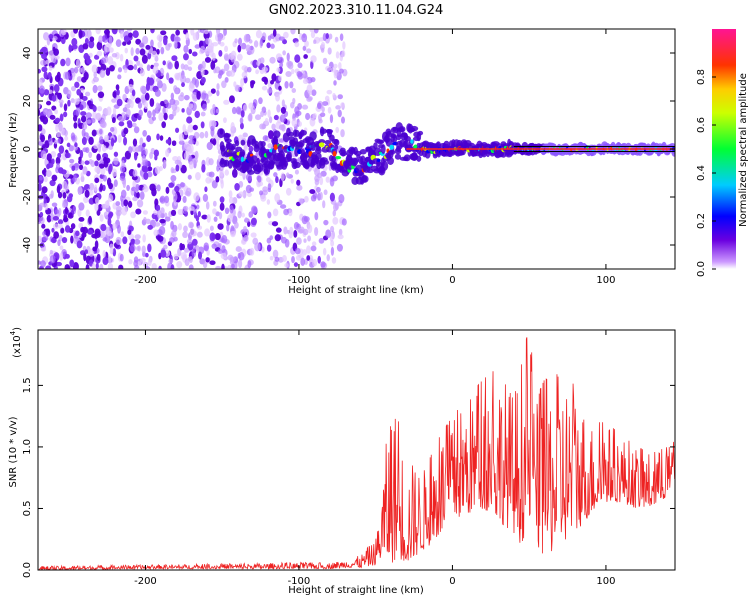  I want to click on y-tick-label: -40, so click(27, 245).